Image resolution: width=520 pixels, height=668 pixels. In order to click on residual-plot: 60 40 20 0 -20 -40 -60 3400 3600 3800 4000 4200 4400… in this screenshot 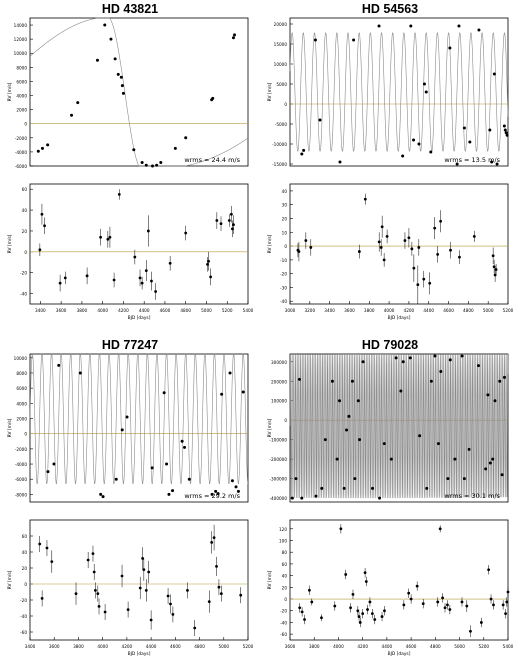, I will do `click(130, 588)`.